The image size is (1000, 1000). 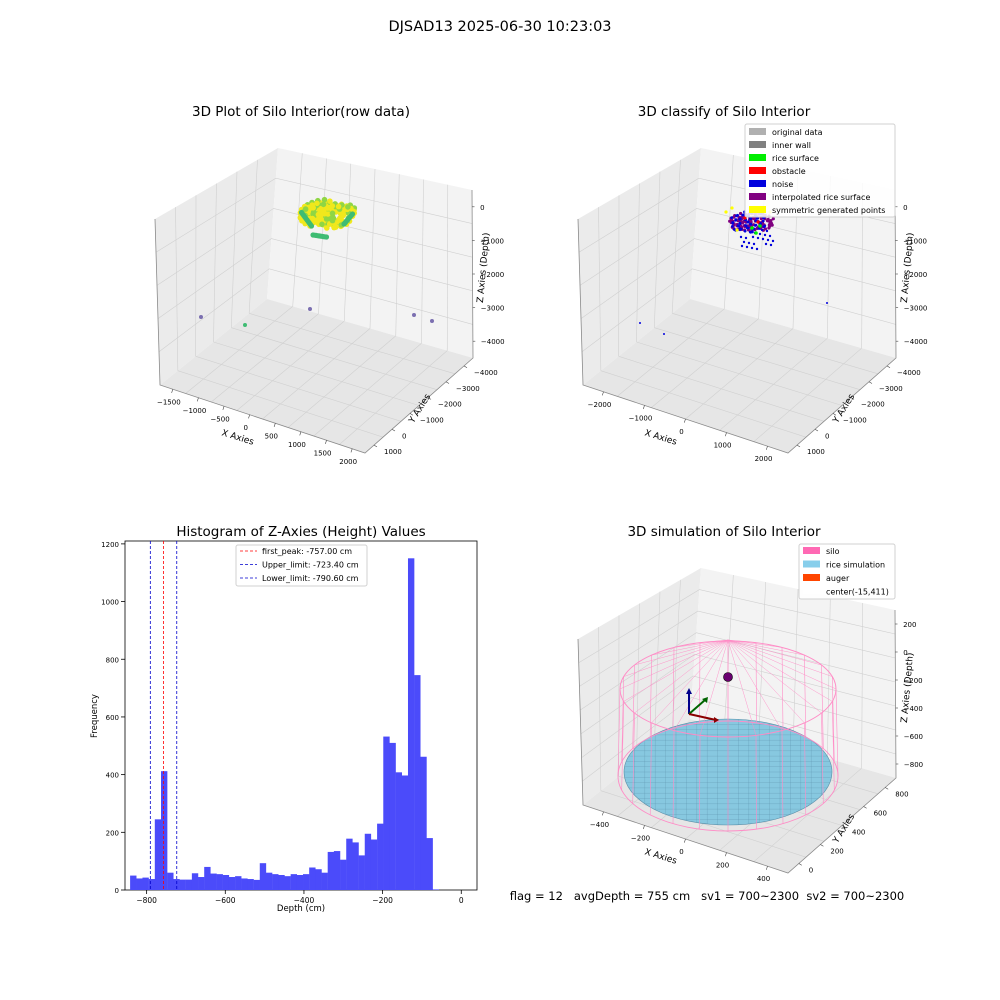 I want to click on histogram-threshold-lines, so click(x=163, y=715).